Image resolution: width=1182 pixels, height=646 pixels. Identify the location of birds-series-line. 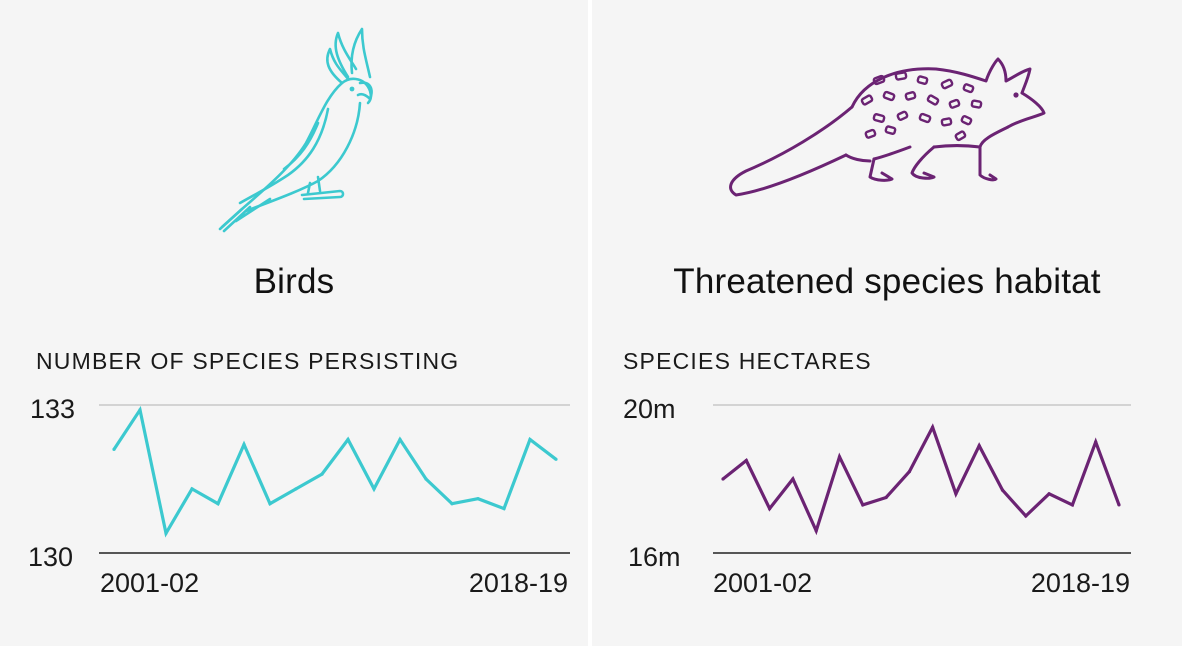
(334, 471).